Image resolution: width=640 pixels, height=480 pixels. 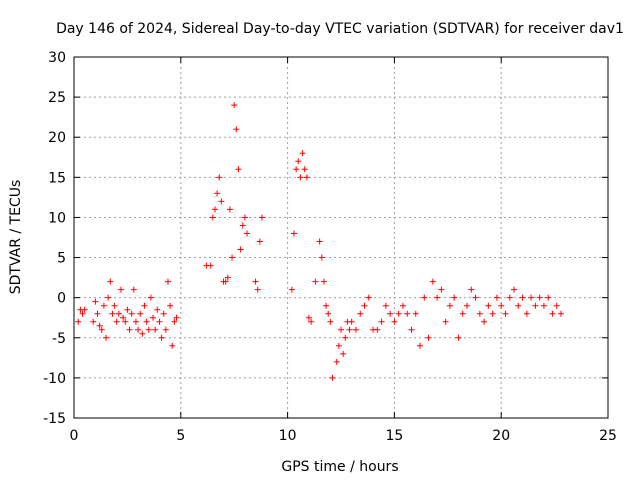 I want to click on x-tick-label: 5, so click(x=180, y=436).